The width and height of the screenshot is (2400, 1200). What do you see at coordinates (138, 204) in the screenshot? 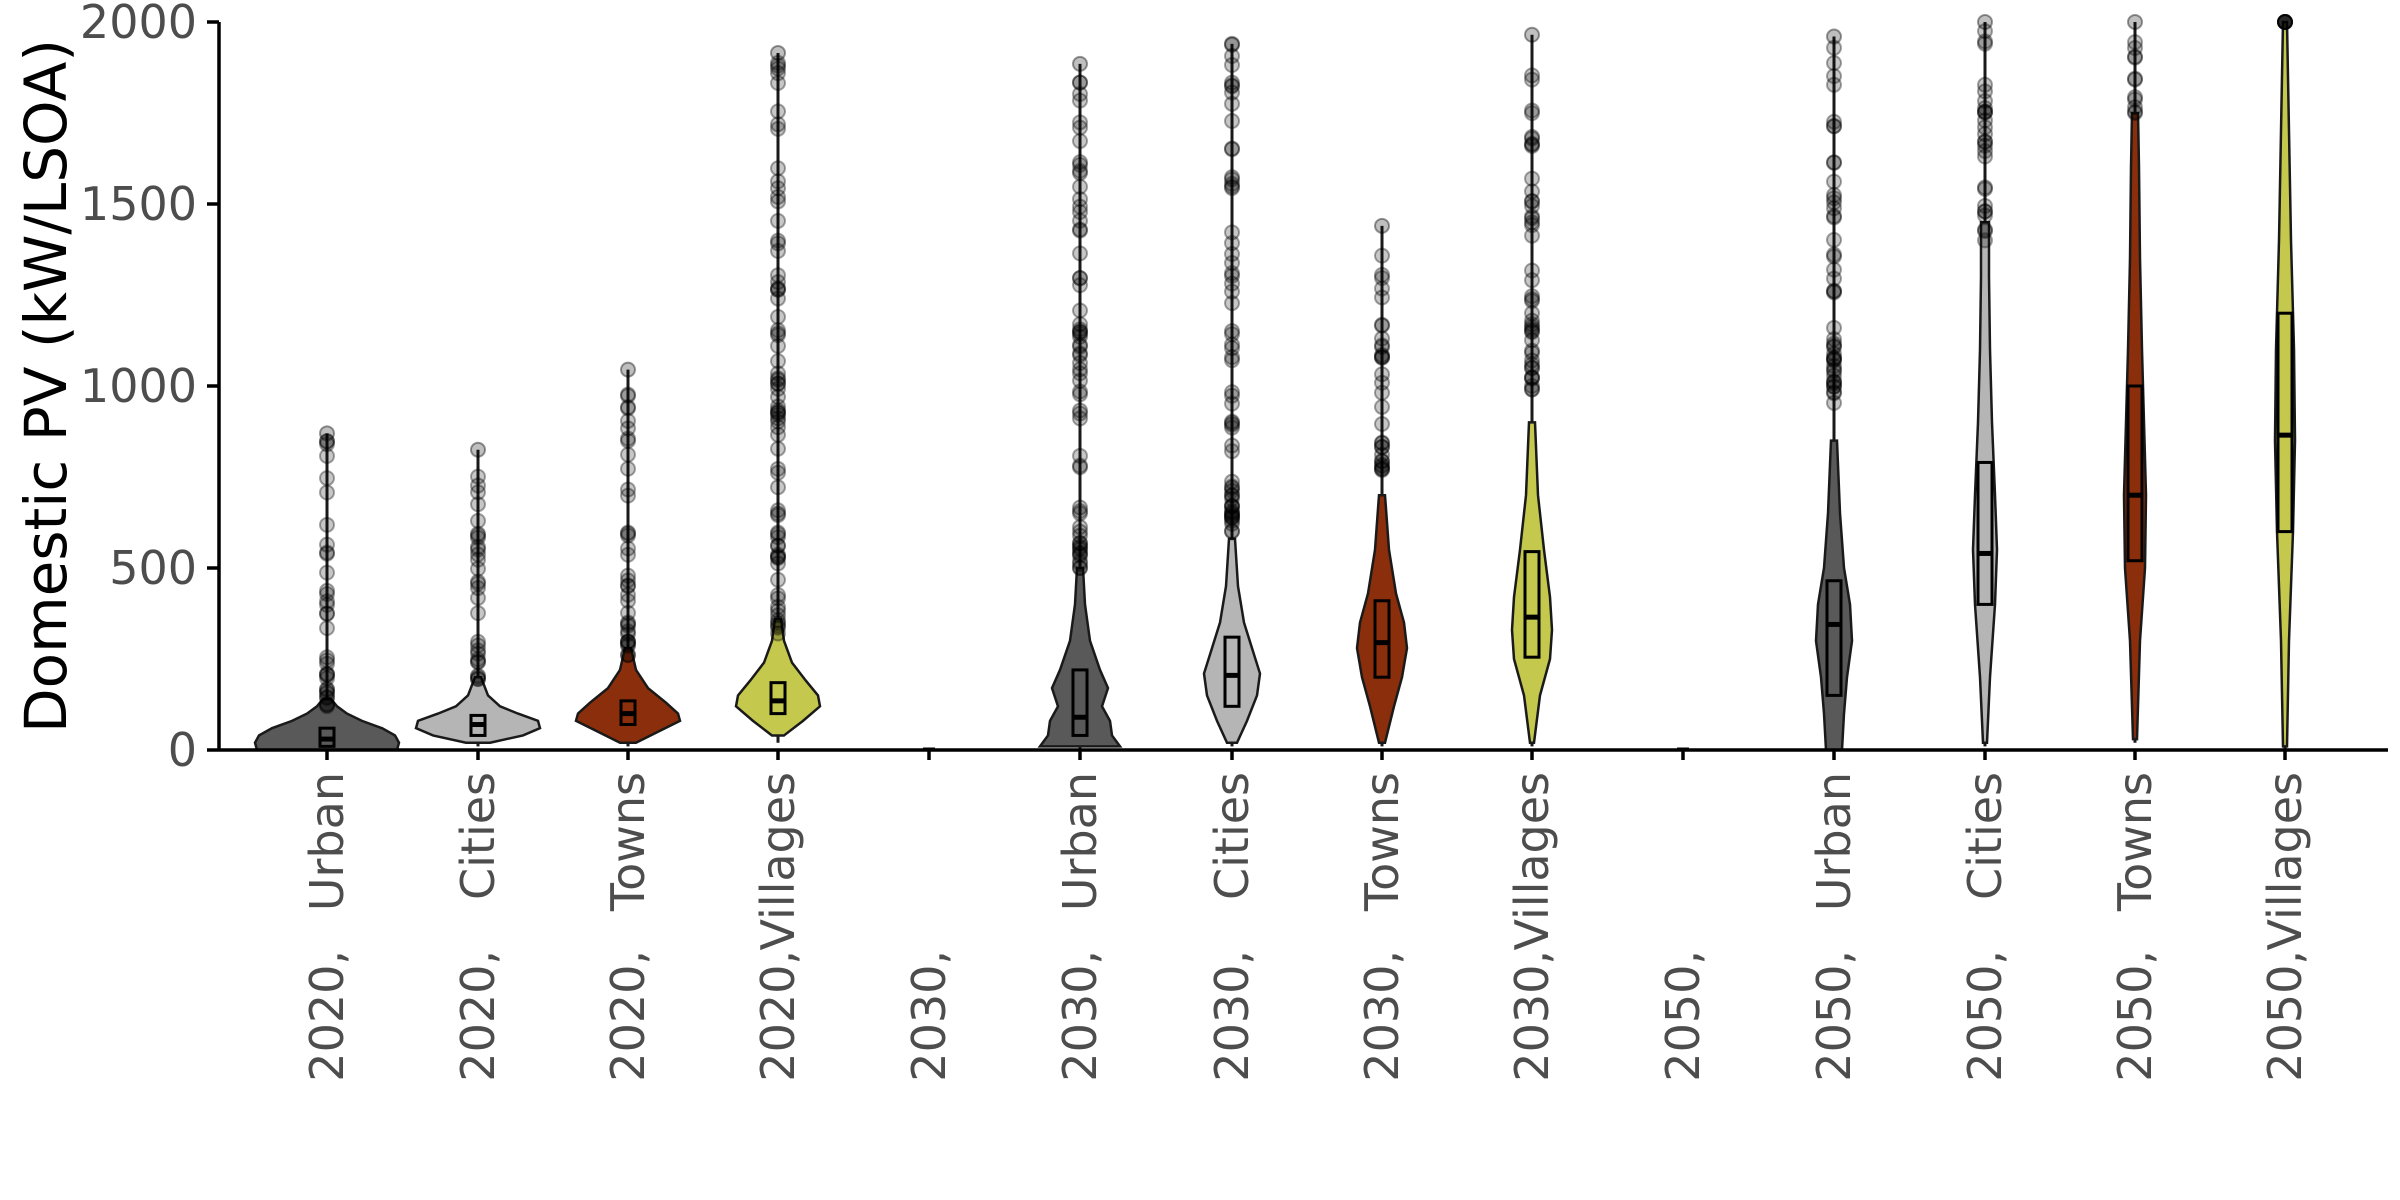
I see `y-tick-label: 1500` at bounding box center [138, 204].